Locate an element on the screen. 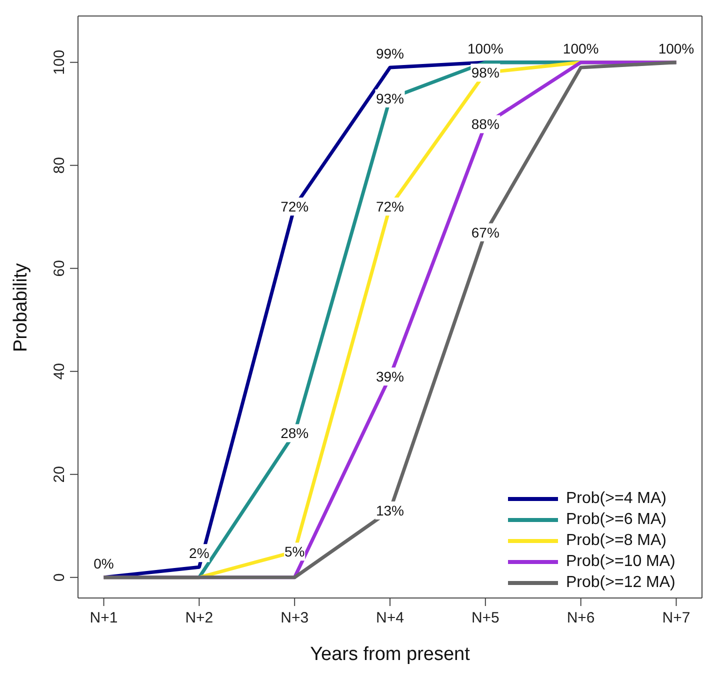 The image size is (711, 692). legend-label: Prob(>=10 MA) is located at coordinates (621, 561).